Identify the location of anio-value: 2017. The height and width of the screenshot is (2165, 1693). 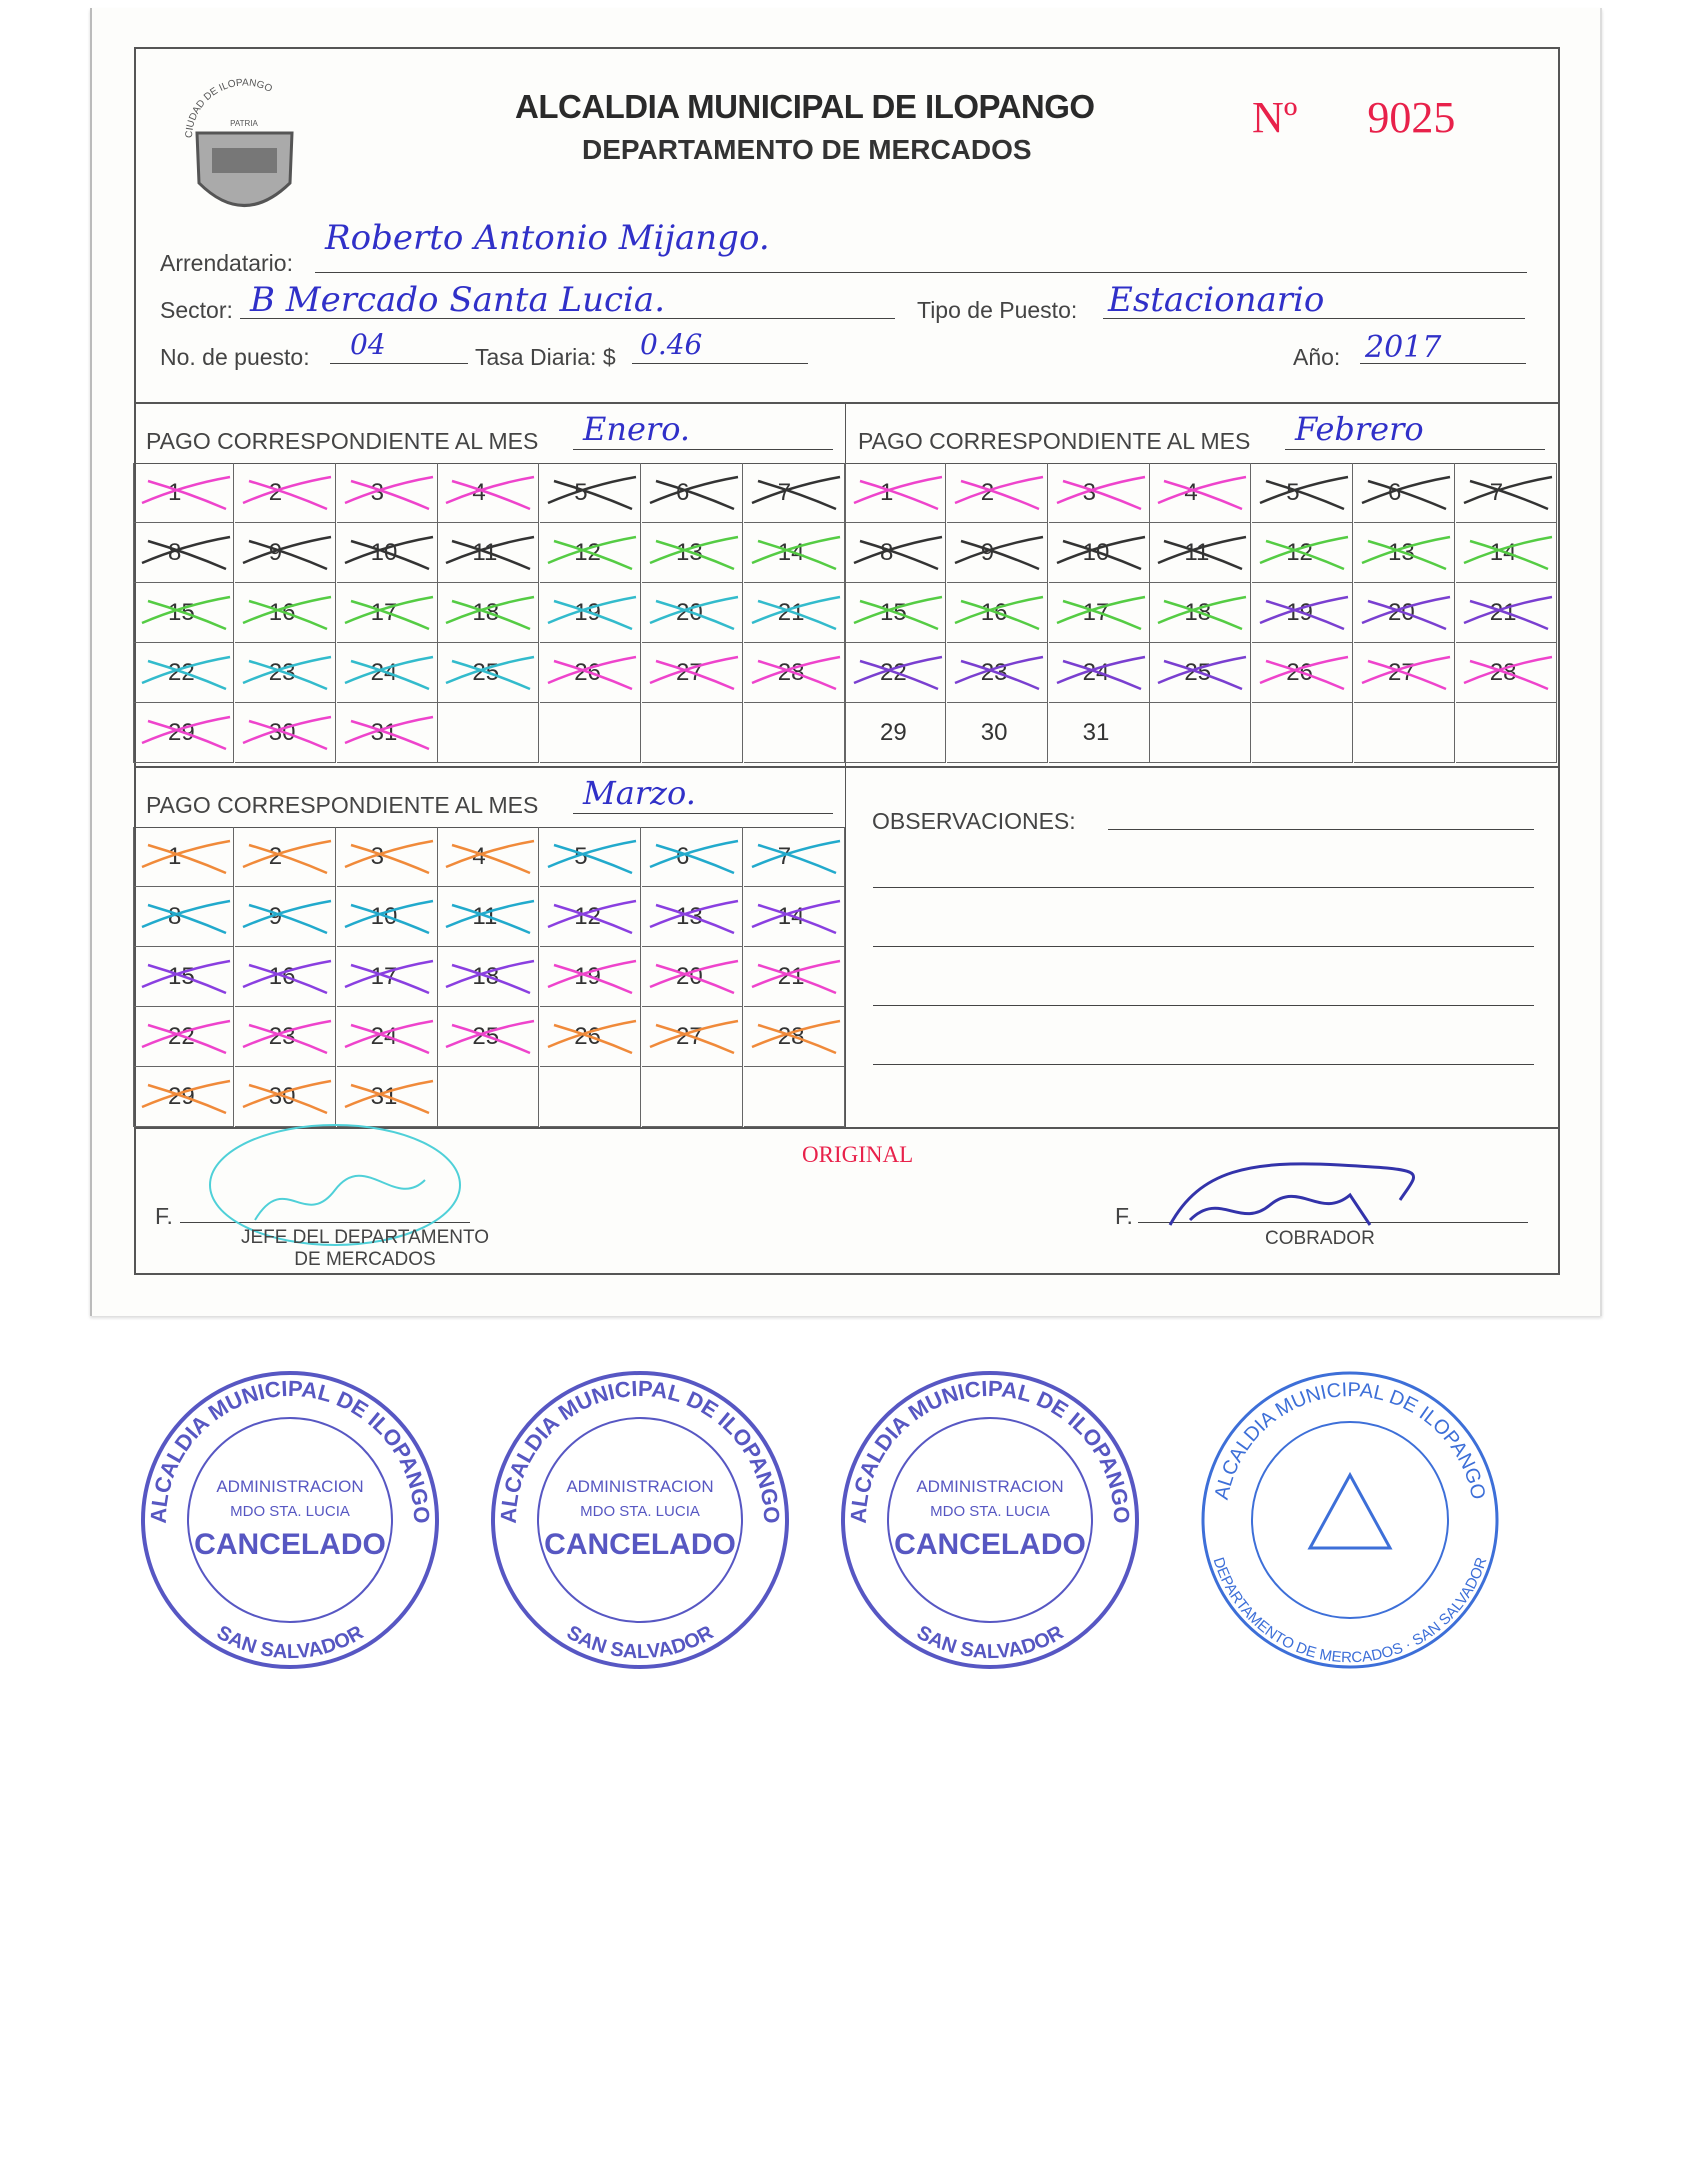
(1403, 347).